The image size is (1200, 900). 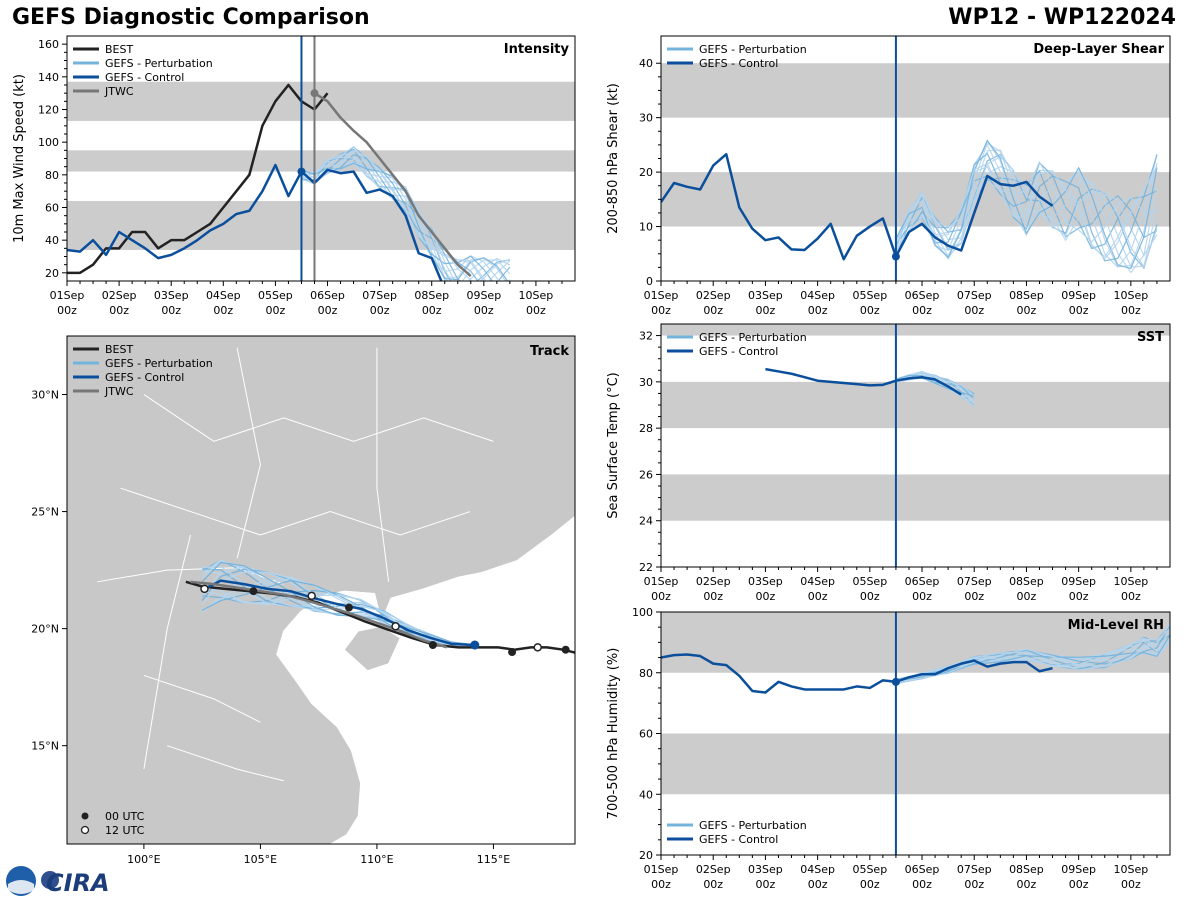 What do you see at coordinates (857, 673) in the screenshot?
I see `rh-series-gefs-control` at bounding box center [857, 673].